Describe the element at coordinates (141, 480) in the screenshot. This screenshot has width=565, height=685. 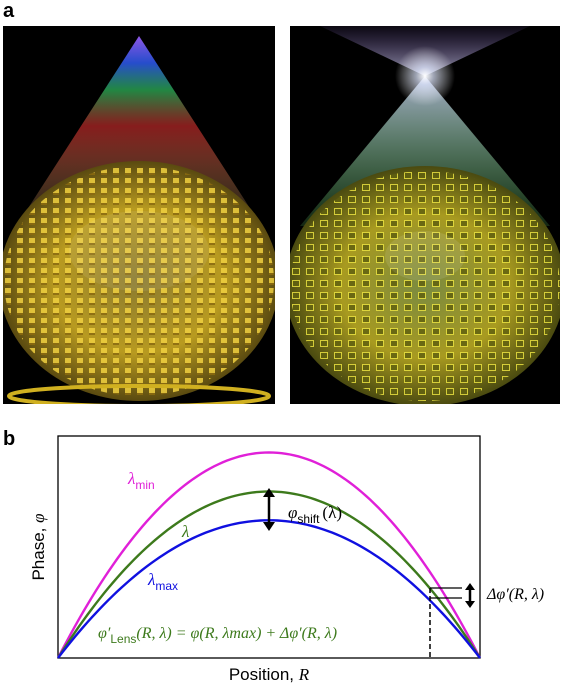
I see `lambda-min-label: λmin` at that location.